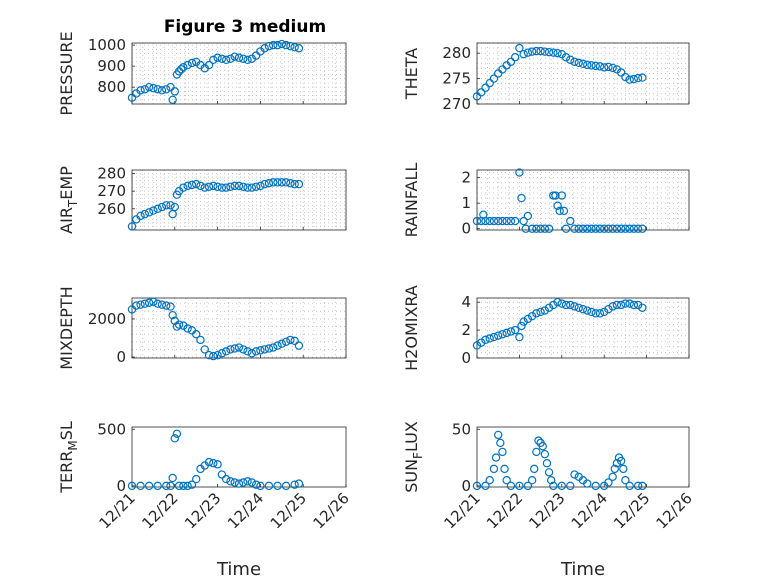 This screenshot has height=583, width=778. I want to click on x-tick-label: 12/22, so click(504, 510).